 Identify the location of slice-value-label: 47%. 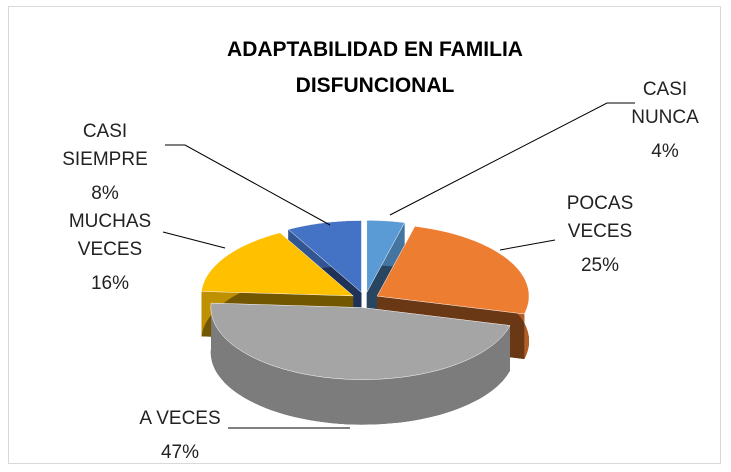
(180, 452).